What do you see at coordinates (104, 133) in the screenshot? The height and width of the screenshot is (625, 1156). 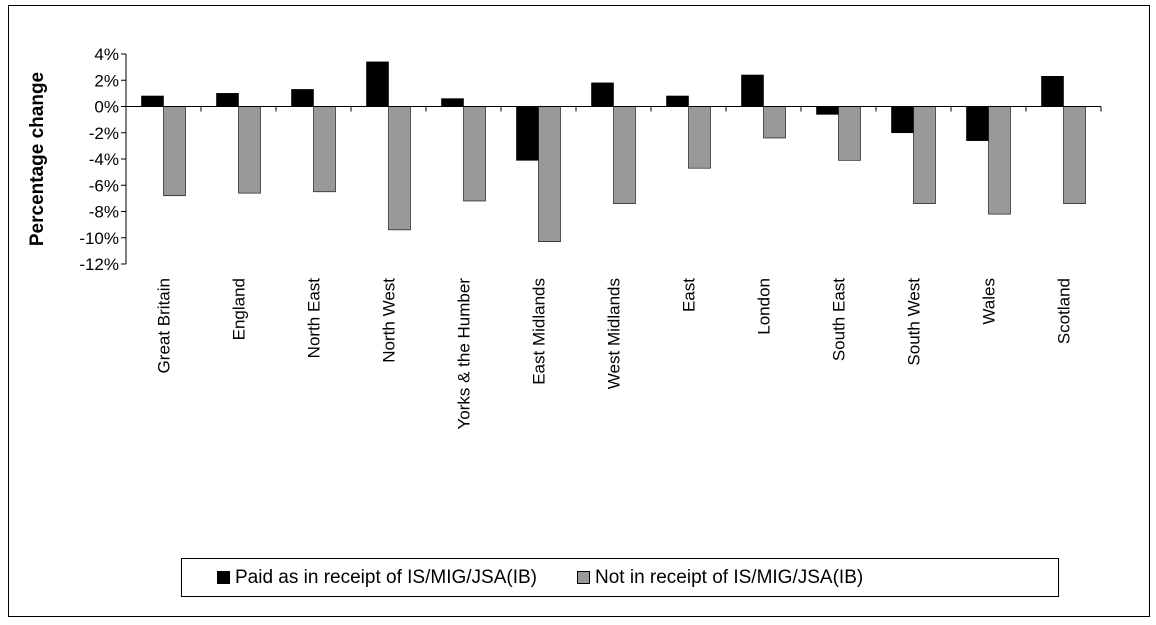 I see `y-tick-label: -2%` at bounding box center [104, 133].